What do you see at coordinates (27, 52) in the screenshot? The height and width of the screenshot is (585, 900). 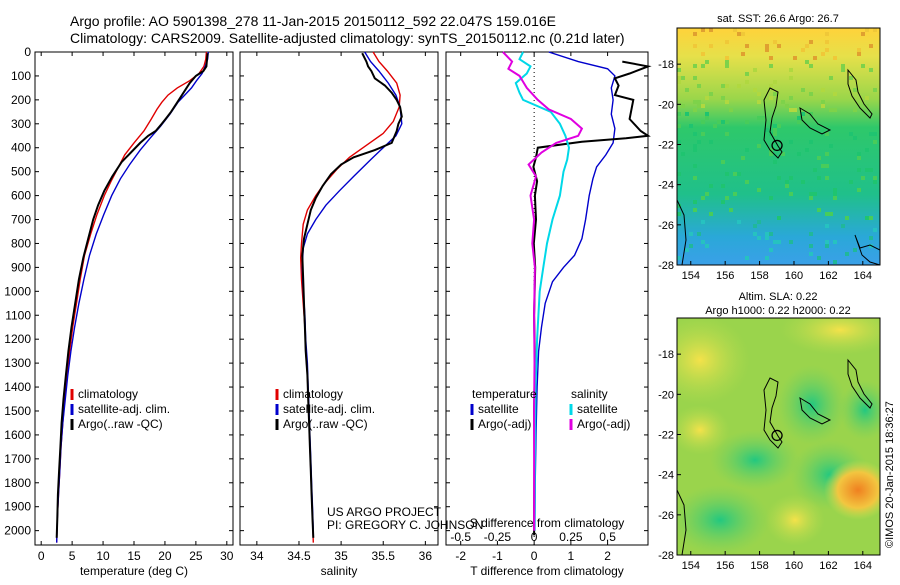 I see `temperature-ytick-label: 0` at bounding box center [27, 52].